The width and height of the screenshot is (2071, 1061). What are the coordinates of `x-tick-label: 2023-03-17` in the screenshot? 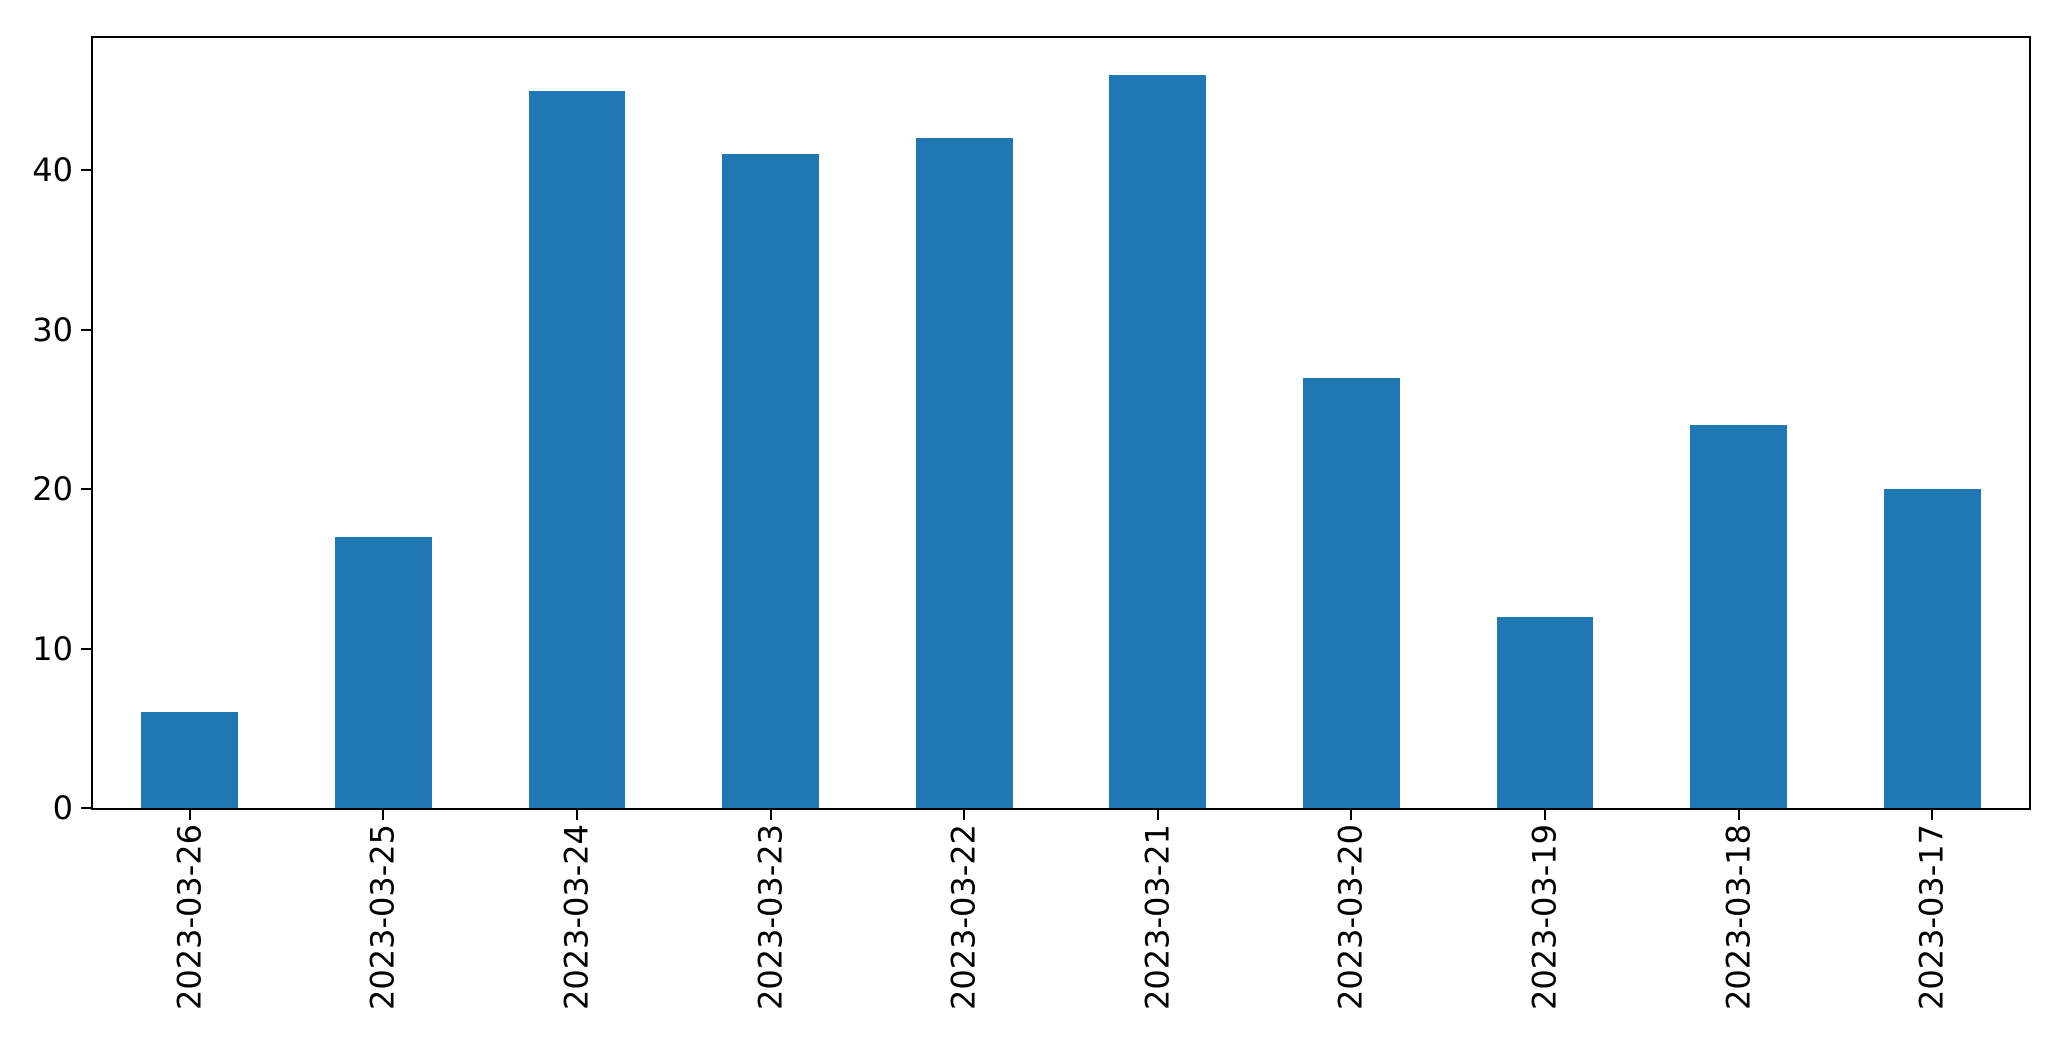 It's located at (1931, 917).